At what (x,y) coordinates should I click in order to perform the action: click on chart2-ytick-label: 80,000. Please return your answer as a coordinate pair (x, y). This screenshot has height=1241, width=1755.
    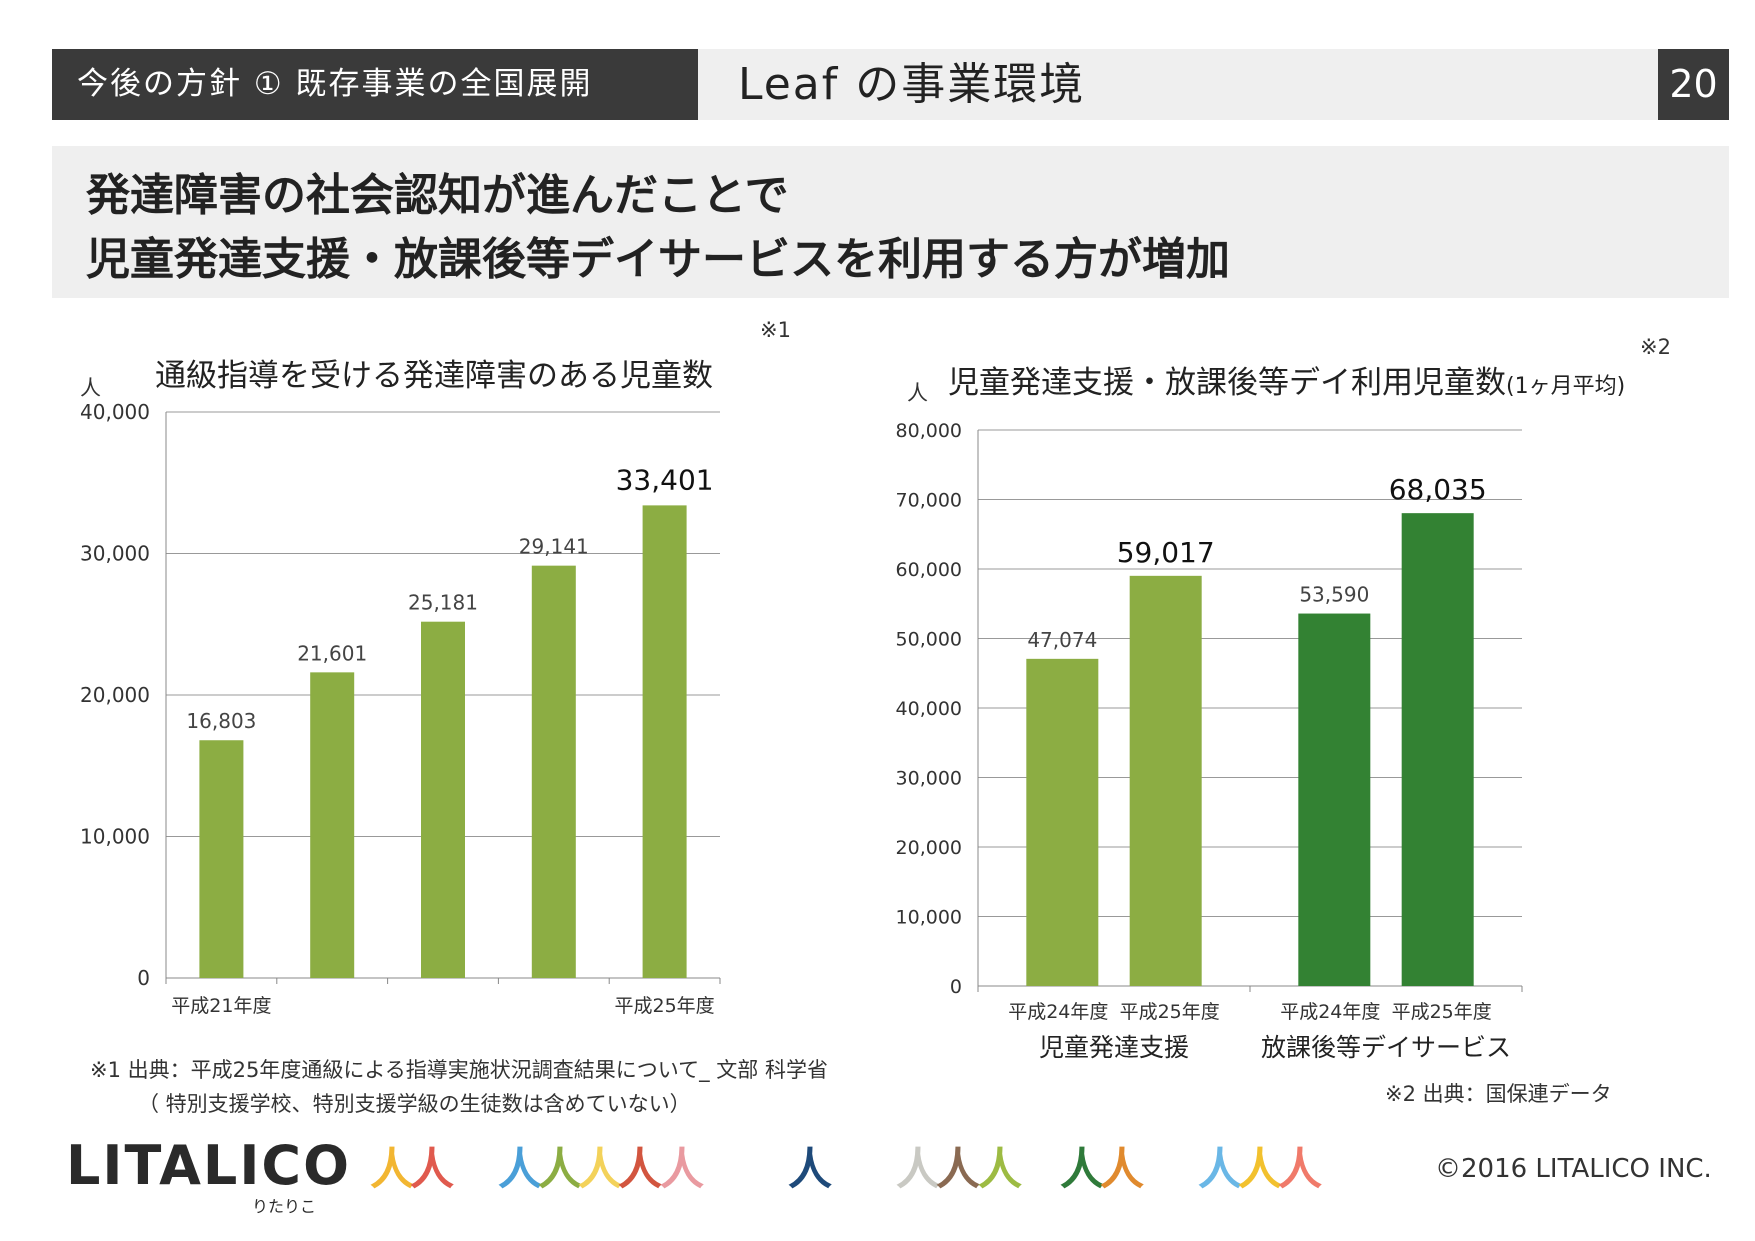
    Looking at the image, I should click on (929, 431).